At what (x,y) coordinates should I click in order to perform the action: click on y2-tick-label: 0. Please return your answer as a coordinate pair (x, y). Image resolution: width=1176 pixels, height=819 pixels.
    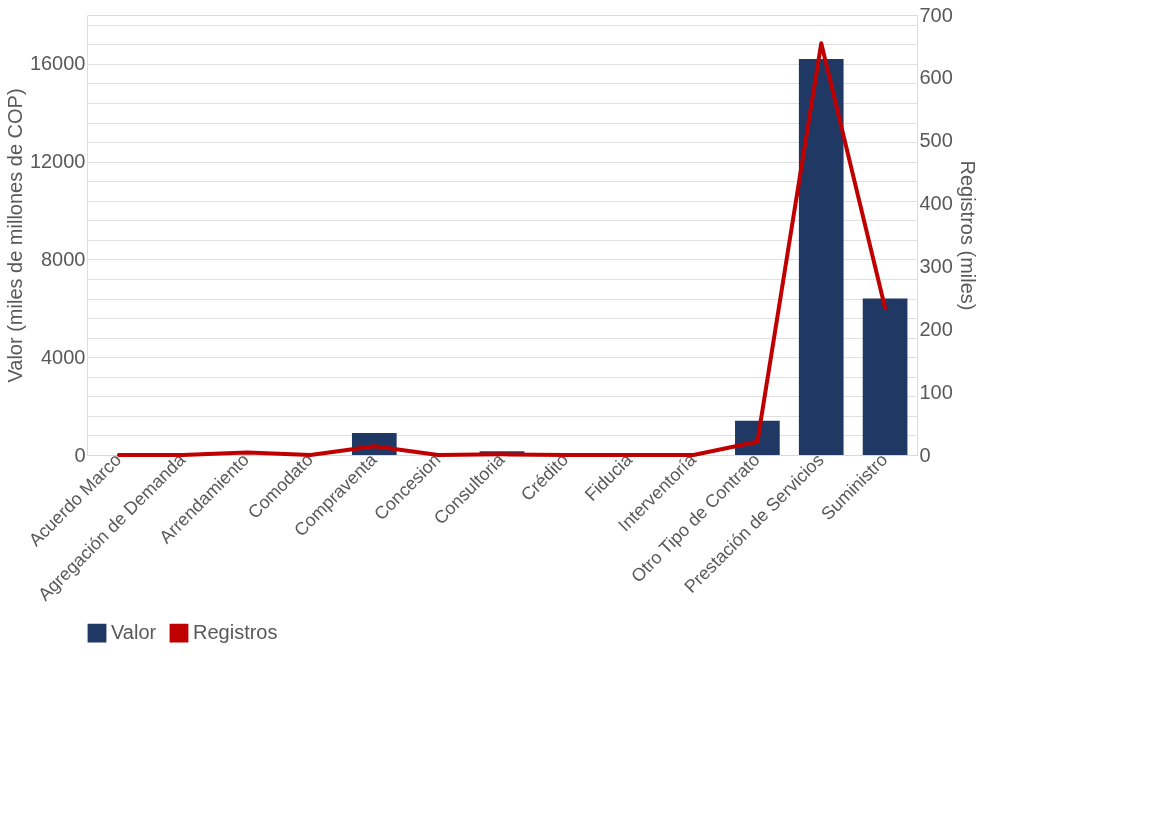
    Looking at the image, I should click on (925, 454).